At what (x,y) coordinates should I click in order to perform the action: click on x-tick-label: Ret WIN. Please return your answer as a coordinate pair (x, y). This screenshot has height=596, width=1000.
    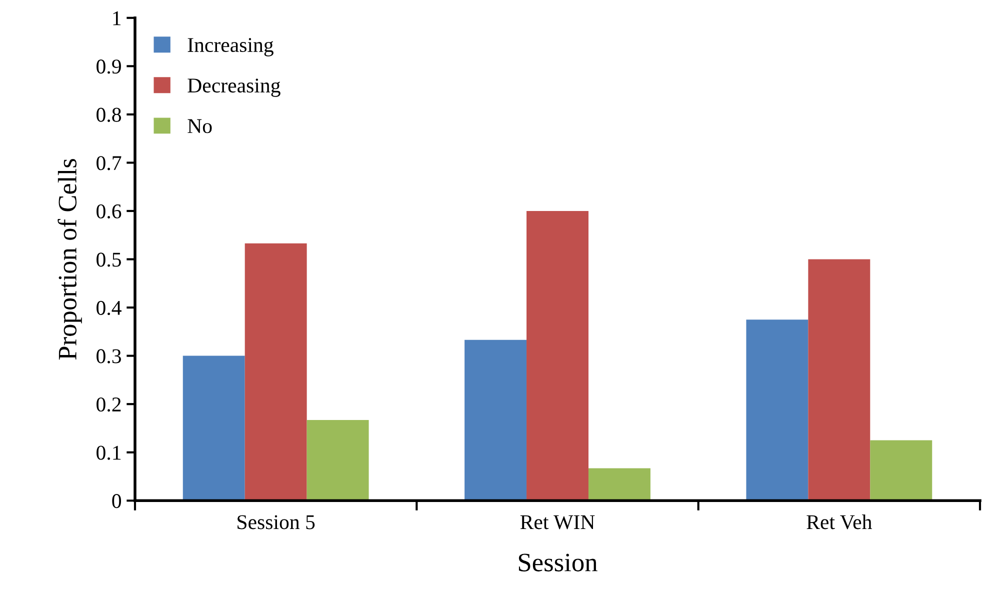
    Looking at the image, I should click on (557, 522).